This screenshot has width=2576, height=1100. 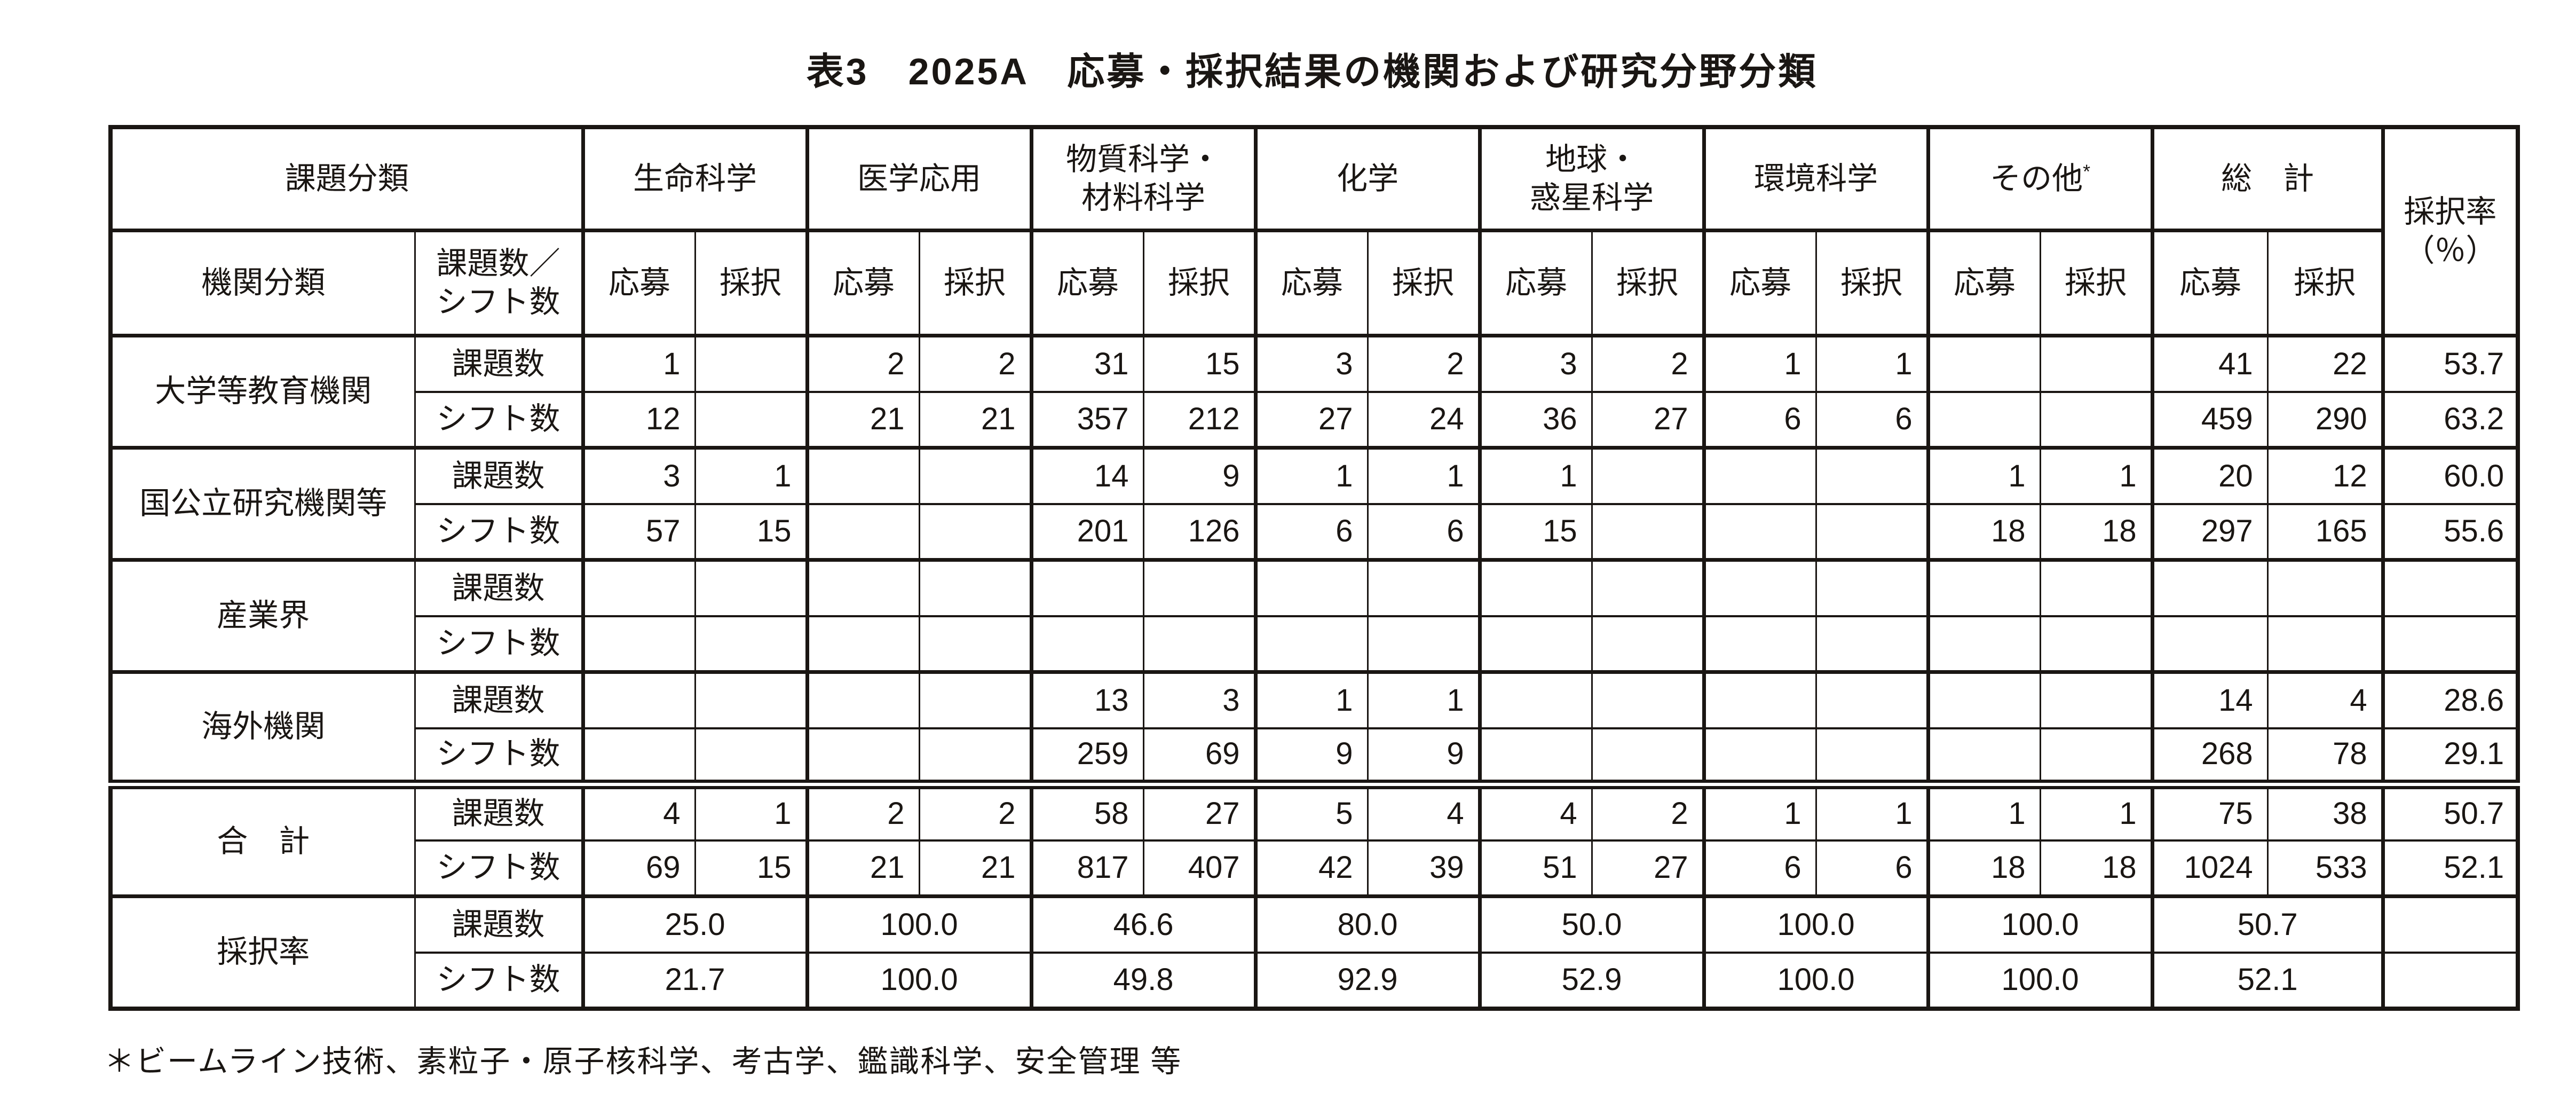 What do you see at coordinates (2450, 810) in the screenshot?
I see `rate-cell: 50.7` at bounding box center [2450, 810].